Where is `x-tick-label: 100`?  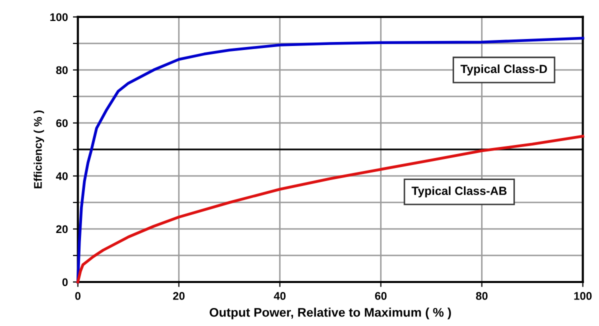
x-tick-label: 100 is located at coordinates (583, 296).